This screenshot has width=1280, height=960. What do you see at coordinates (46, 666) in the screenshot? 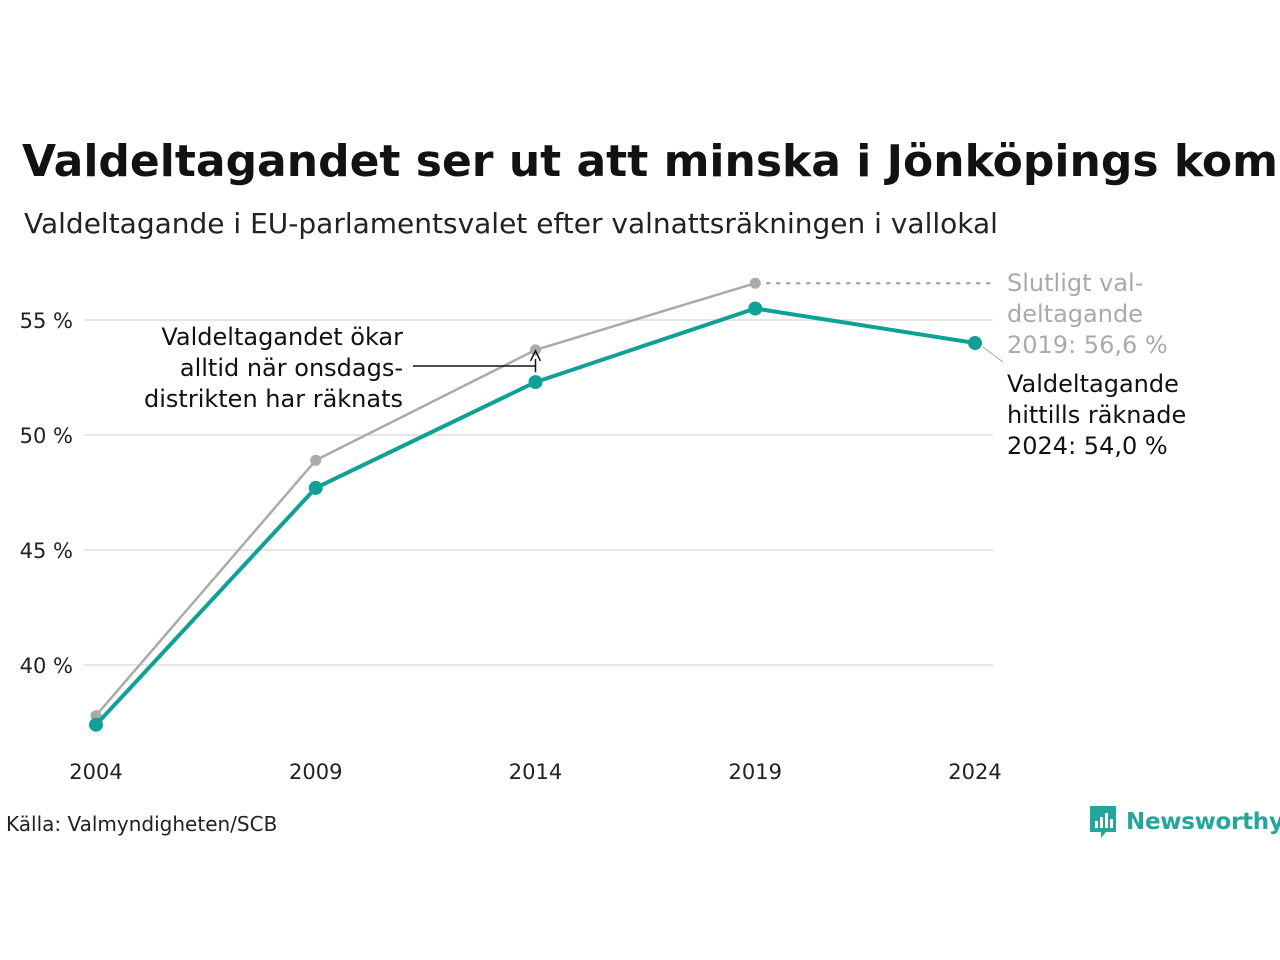
I see `y-tick-label: 40 %` at bounding box center [46, 666].